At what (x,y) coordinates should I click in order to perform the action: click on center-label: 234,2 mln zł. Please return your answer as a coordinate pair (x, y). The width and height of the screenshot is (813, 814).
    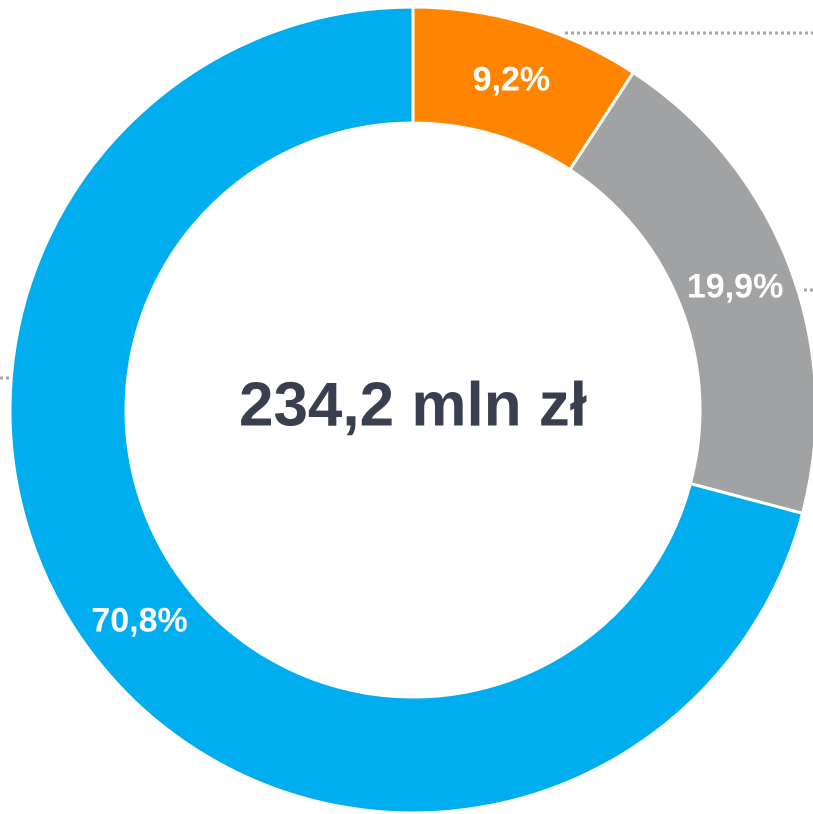
    Looking at the image, I should click on (413, 405).